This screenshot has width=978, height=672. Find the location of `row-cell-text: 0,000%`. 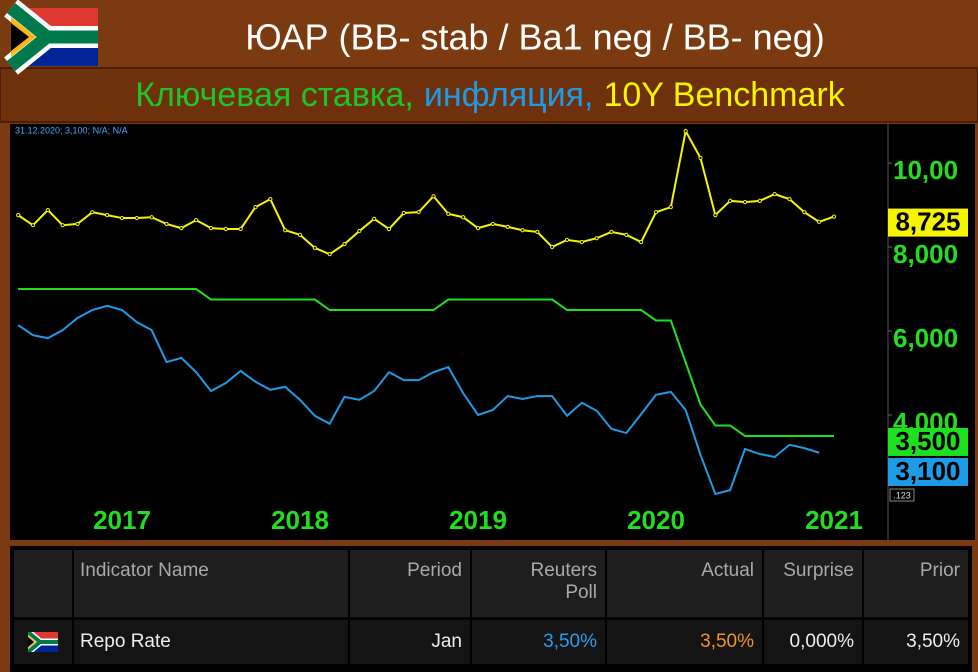

row-cell-text: 0,000% is located at coordinates (821, 641).